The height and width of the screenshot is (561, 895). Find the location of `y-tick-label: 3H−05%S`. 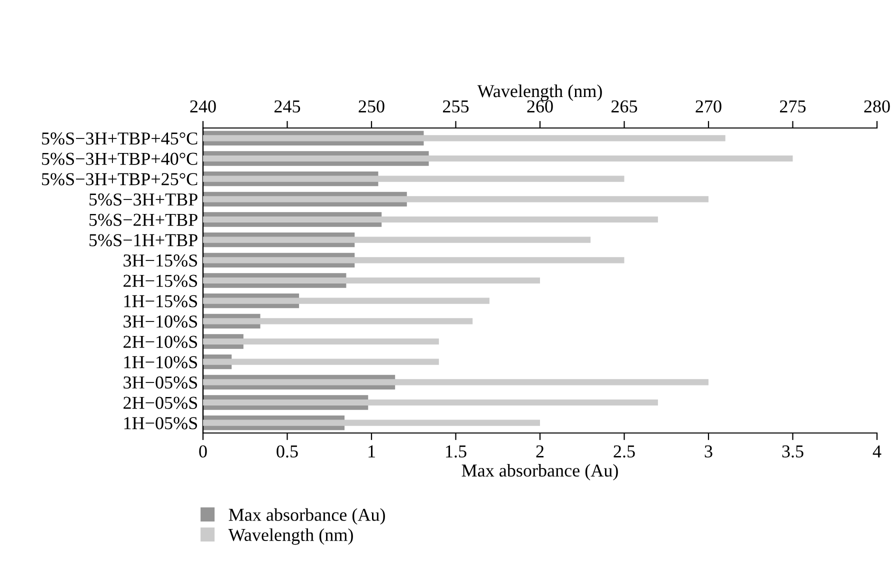

y-tick-label: 3H−05%S is located at coordinates (161, 382).